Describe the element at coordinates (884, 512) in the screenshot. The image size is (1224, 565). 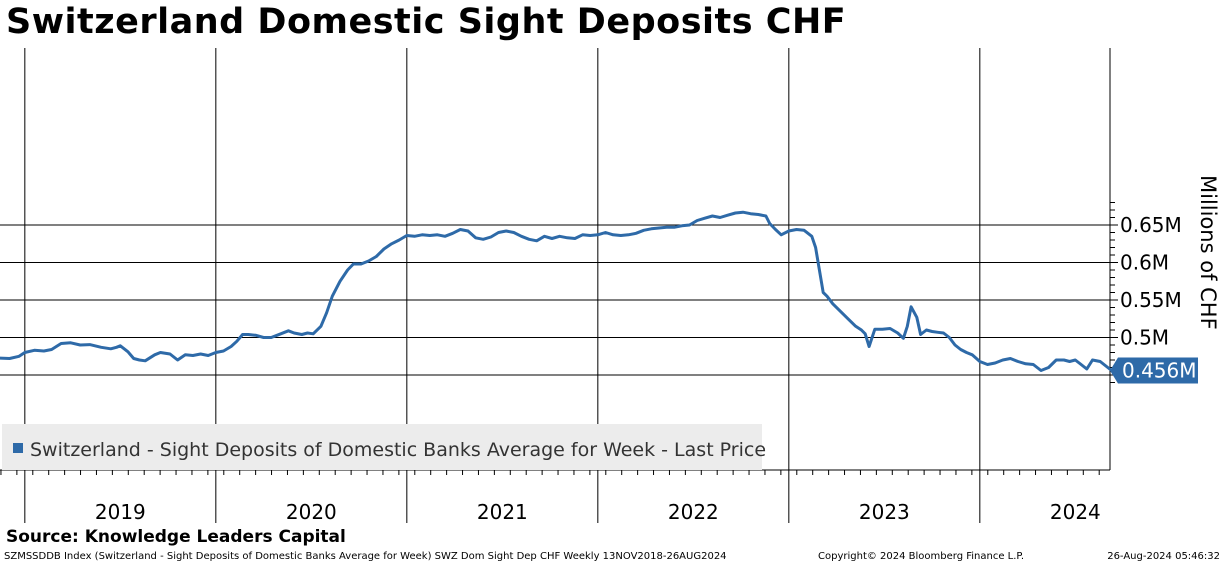
I see `x-tick-label: 2023` at that location.